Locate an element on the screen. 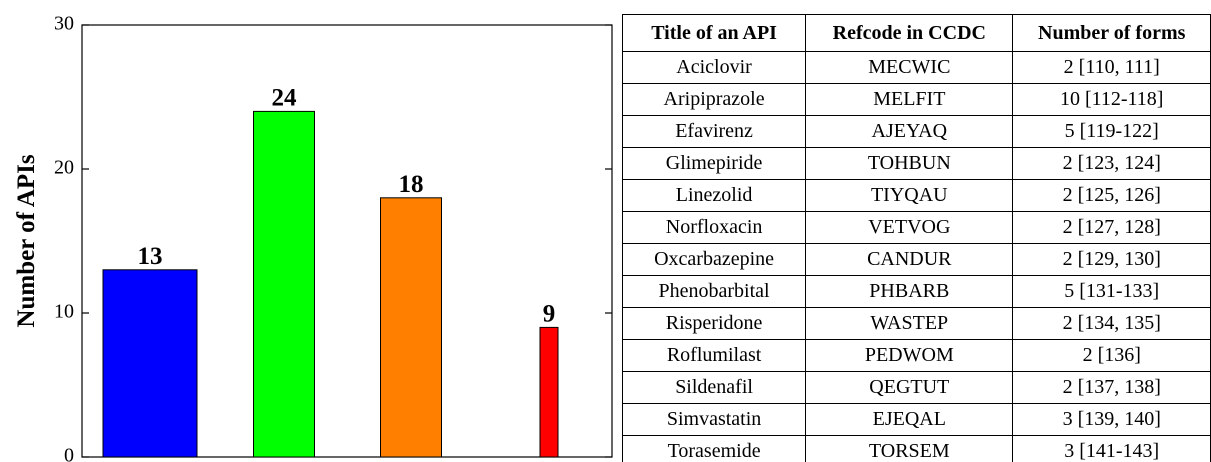  table-cell: EJEQAL is located at coordinates (909, 419).